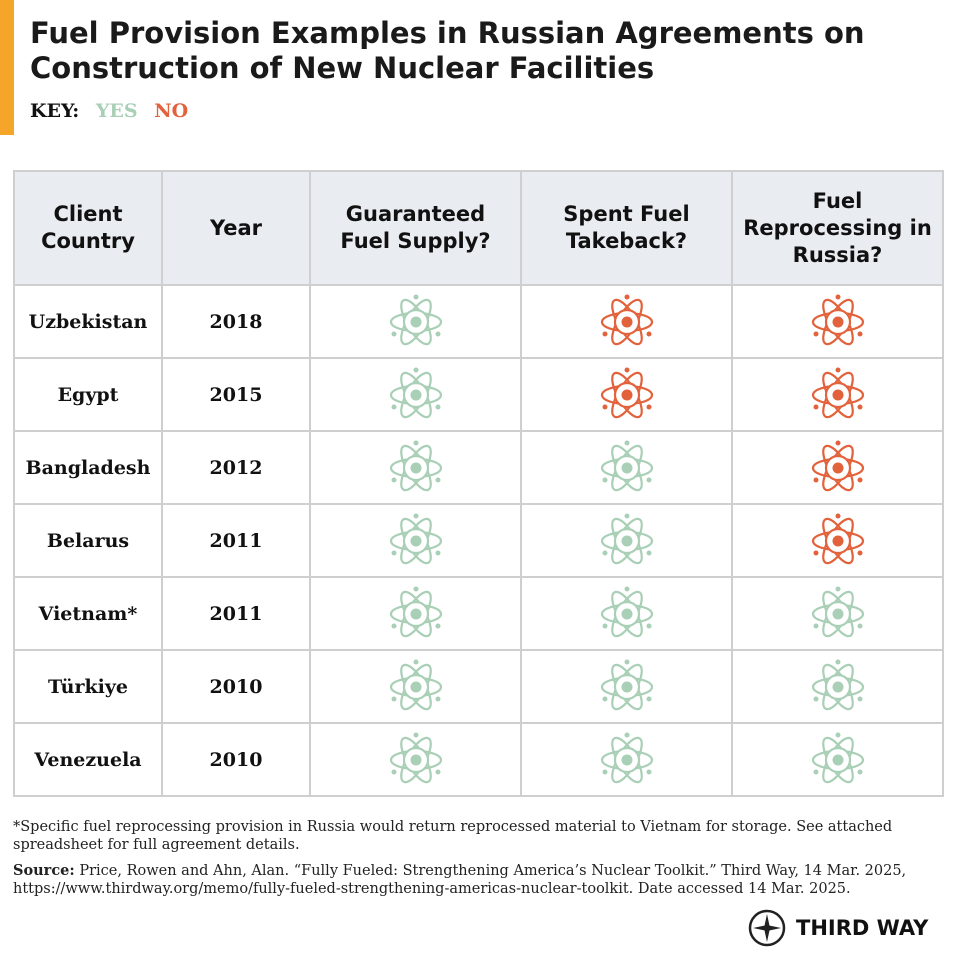  I want to click on year-cell: 2015, so click(236, 394).